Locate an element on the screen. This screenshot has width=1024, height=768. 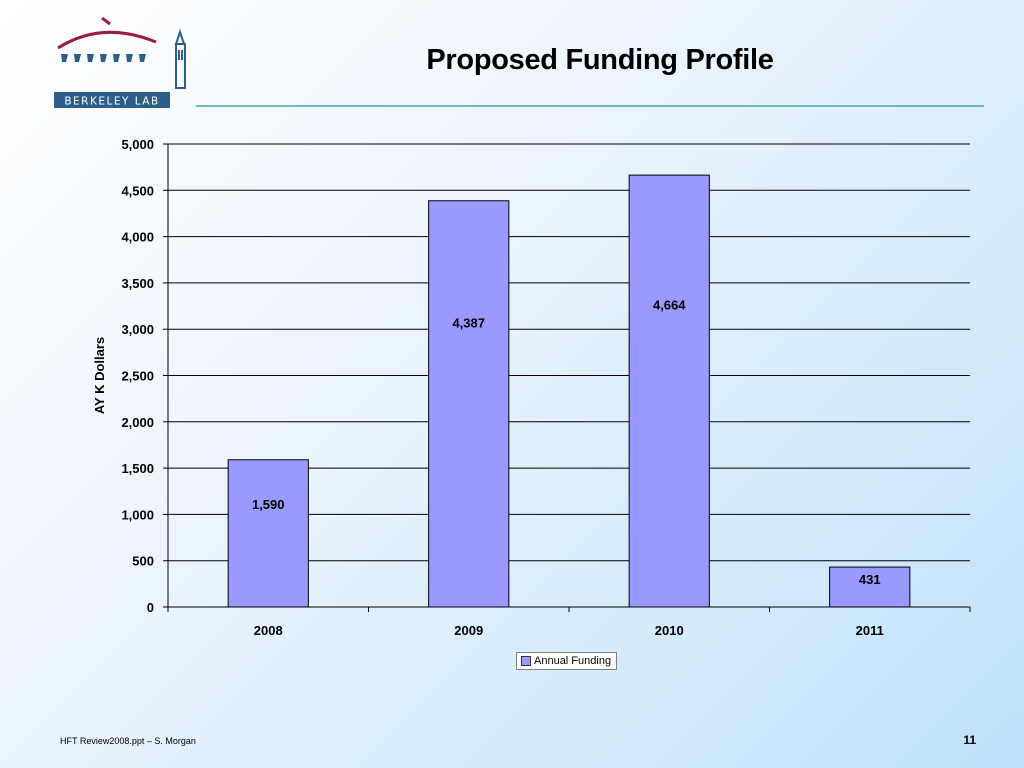
header-rule is located at coordinates (590, 106).